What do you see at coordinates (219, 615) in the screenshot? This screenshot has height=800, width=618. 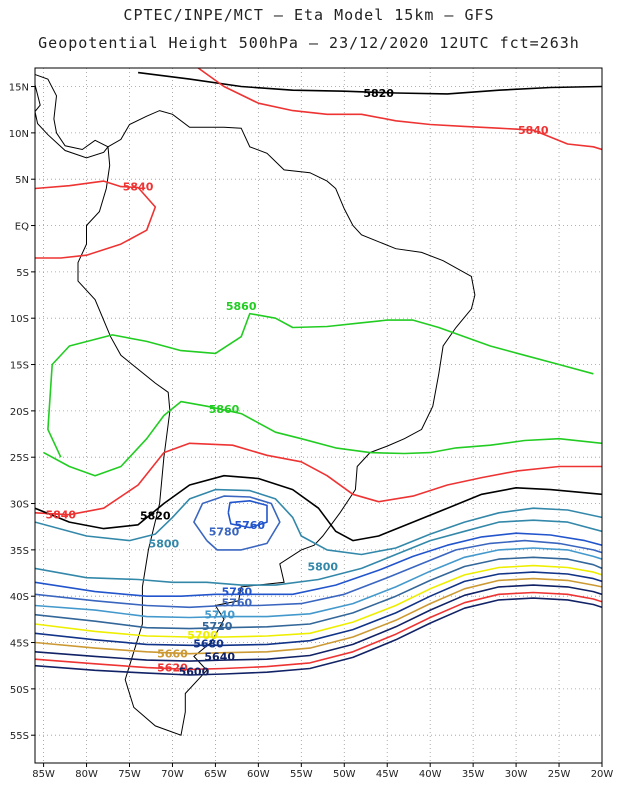 I see `contour-label-5740: 5740` at bounding box center [219, 615].